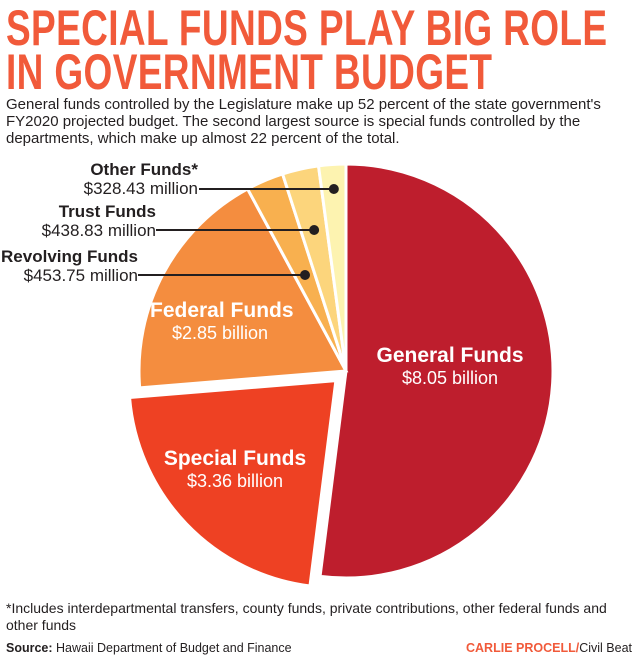 Image resolution: width=640 pixels, height=664 pixels. What do you see at coordinates (235, 481) in the screenshot?
I see `label-value: $3.36 billion` at bounding box center [235, 481].